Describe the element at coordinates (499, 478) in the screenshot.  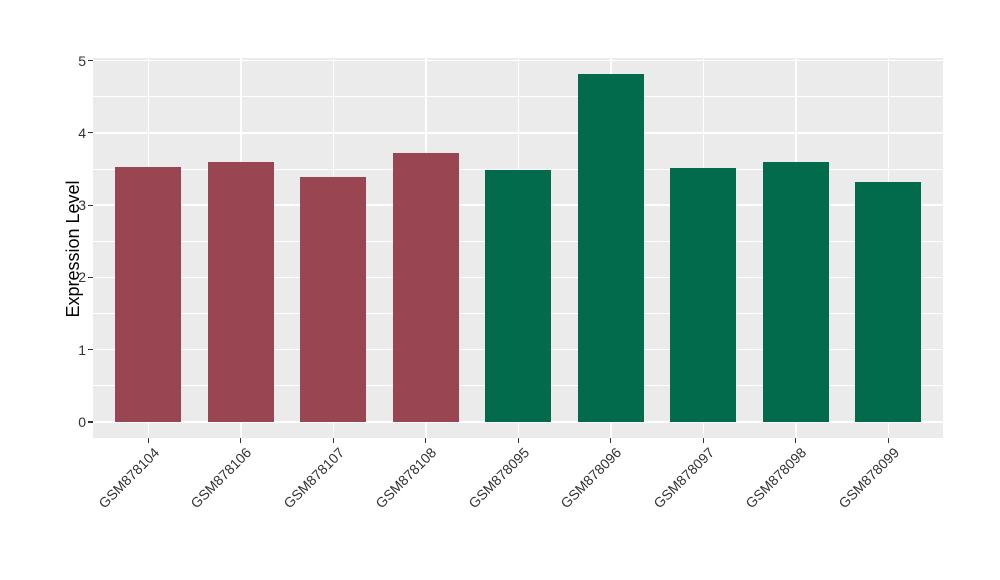
I see `x-tick-label: GSM878095` at that location.